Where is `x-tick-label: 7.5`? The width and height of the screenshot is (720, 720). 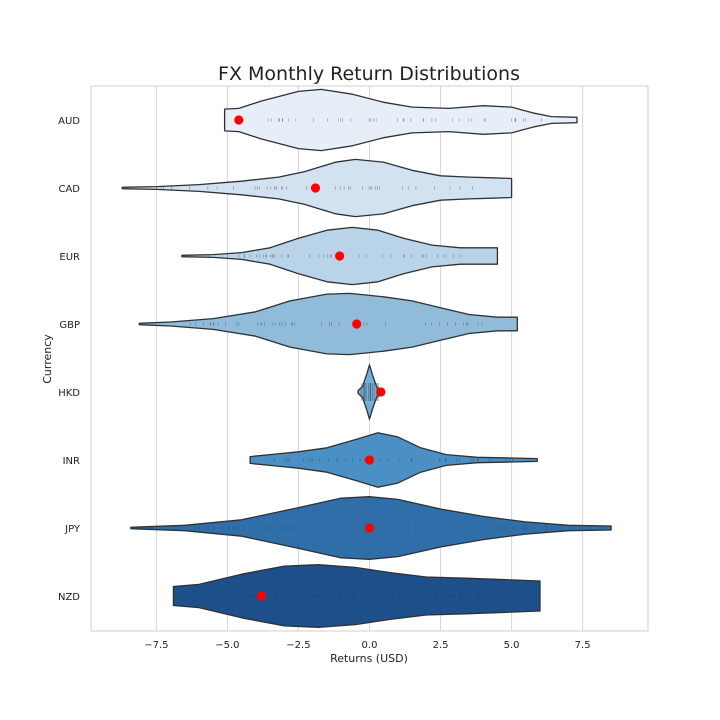 x-tick-label: 7.5 is located at coordinates (583, 645).